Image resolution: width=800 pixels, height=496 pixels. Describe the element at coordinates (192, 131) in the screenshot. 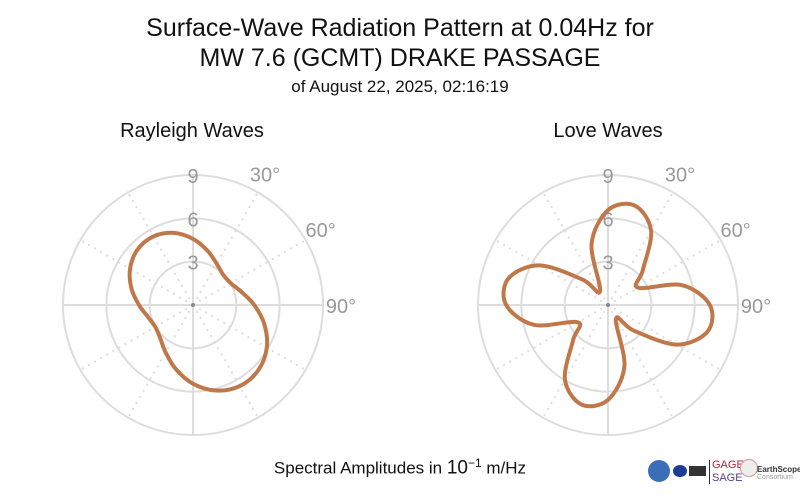

I see `rayleigh-title: Rayleigh Waves` at that location.